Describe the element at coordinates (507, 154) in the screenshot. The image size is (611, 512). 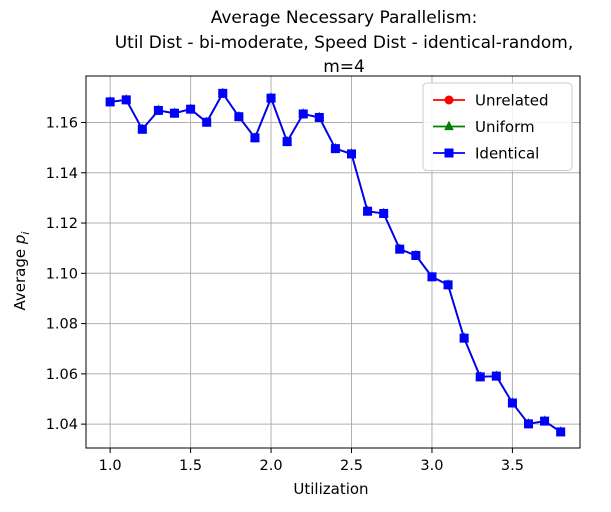
I see `legend-label-identical: Identical` at that location.